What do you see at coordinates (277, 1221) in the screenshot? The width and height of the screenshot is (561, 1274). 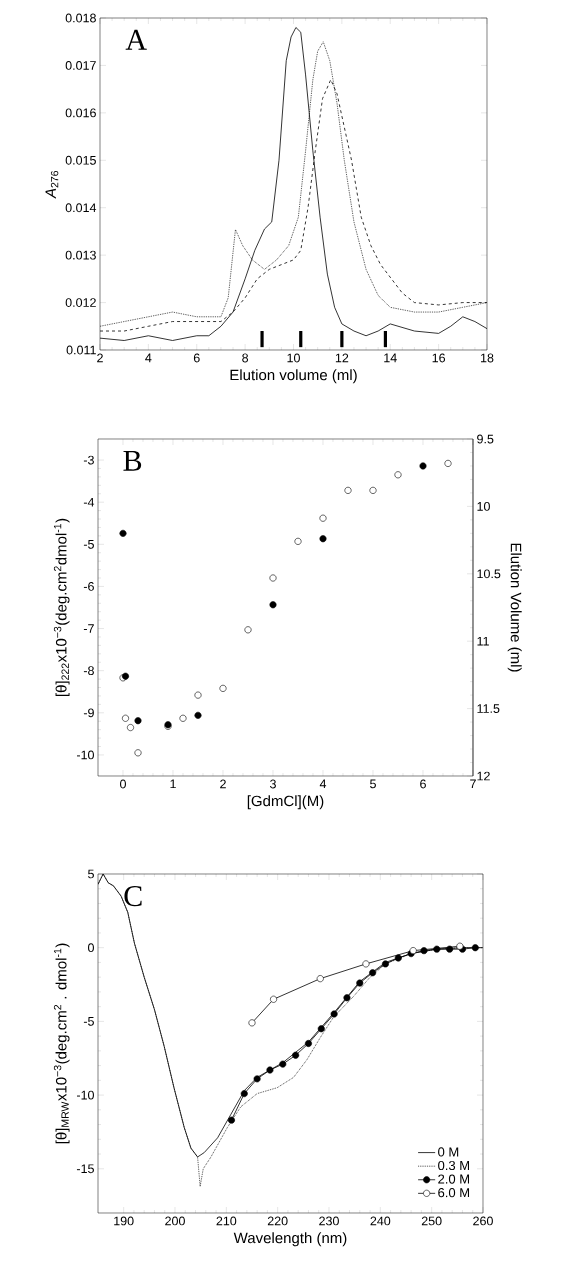 I see `x-tick-label: 220` at bounding box center [277, 1221].